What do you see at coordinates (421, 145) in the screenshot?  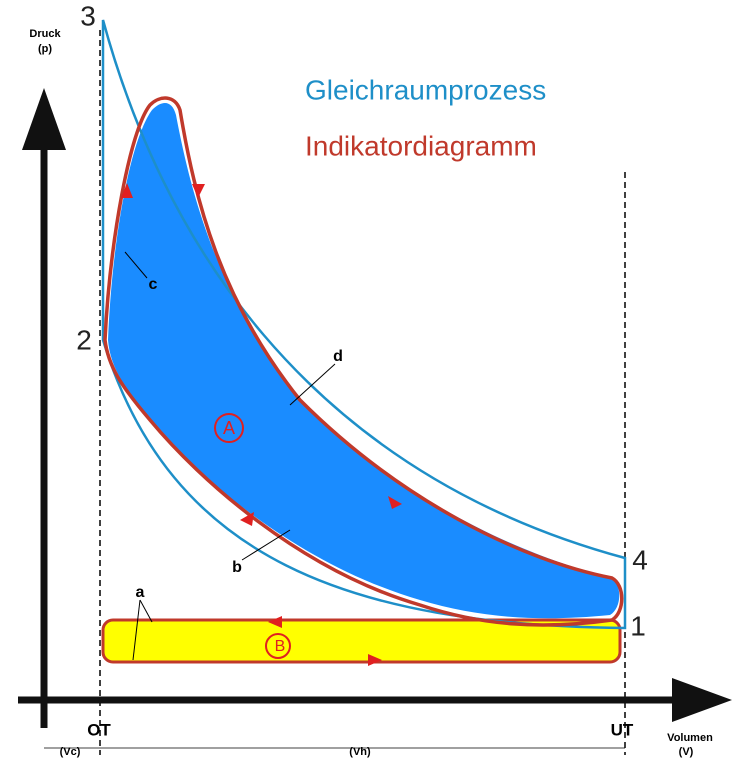 I see `legend-indicator: Indikatordiagramm` at bounding box center [421, 145].